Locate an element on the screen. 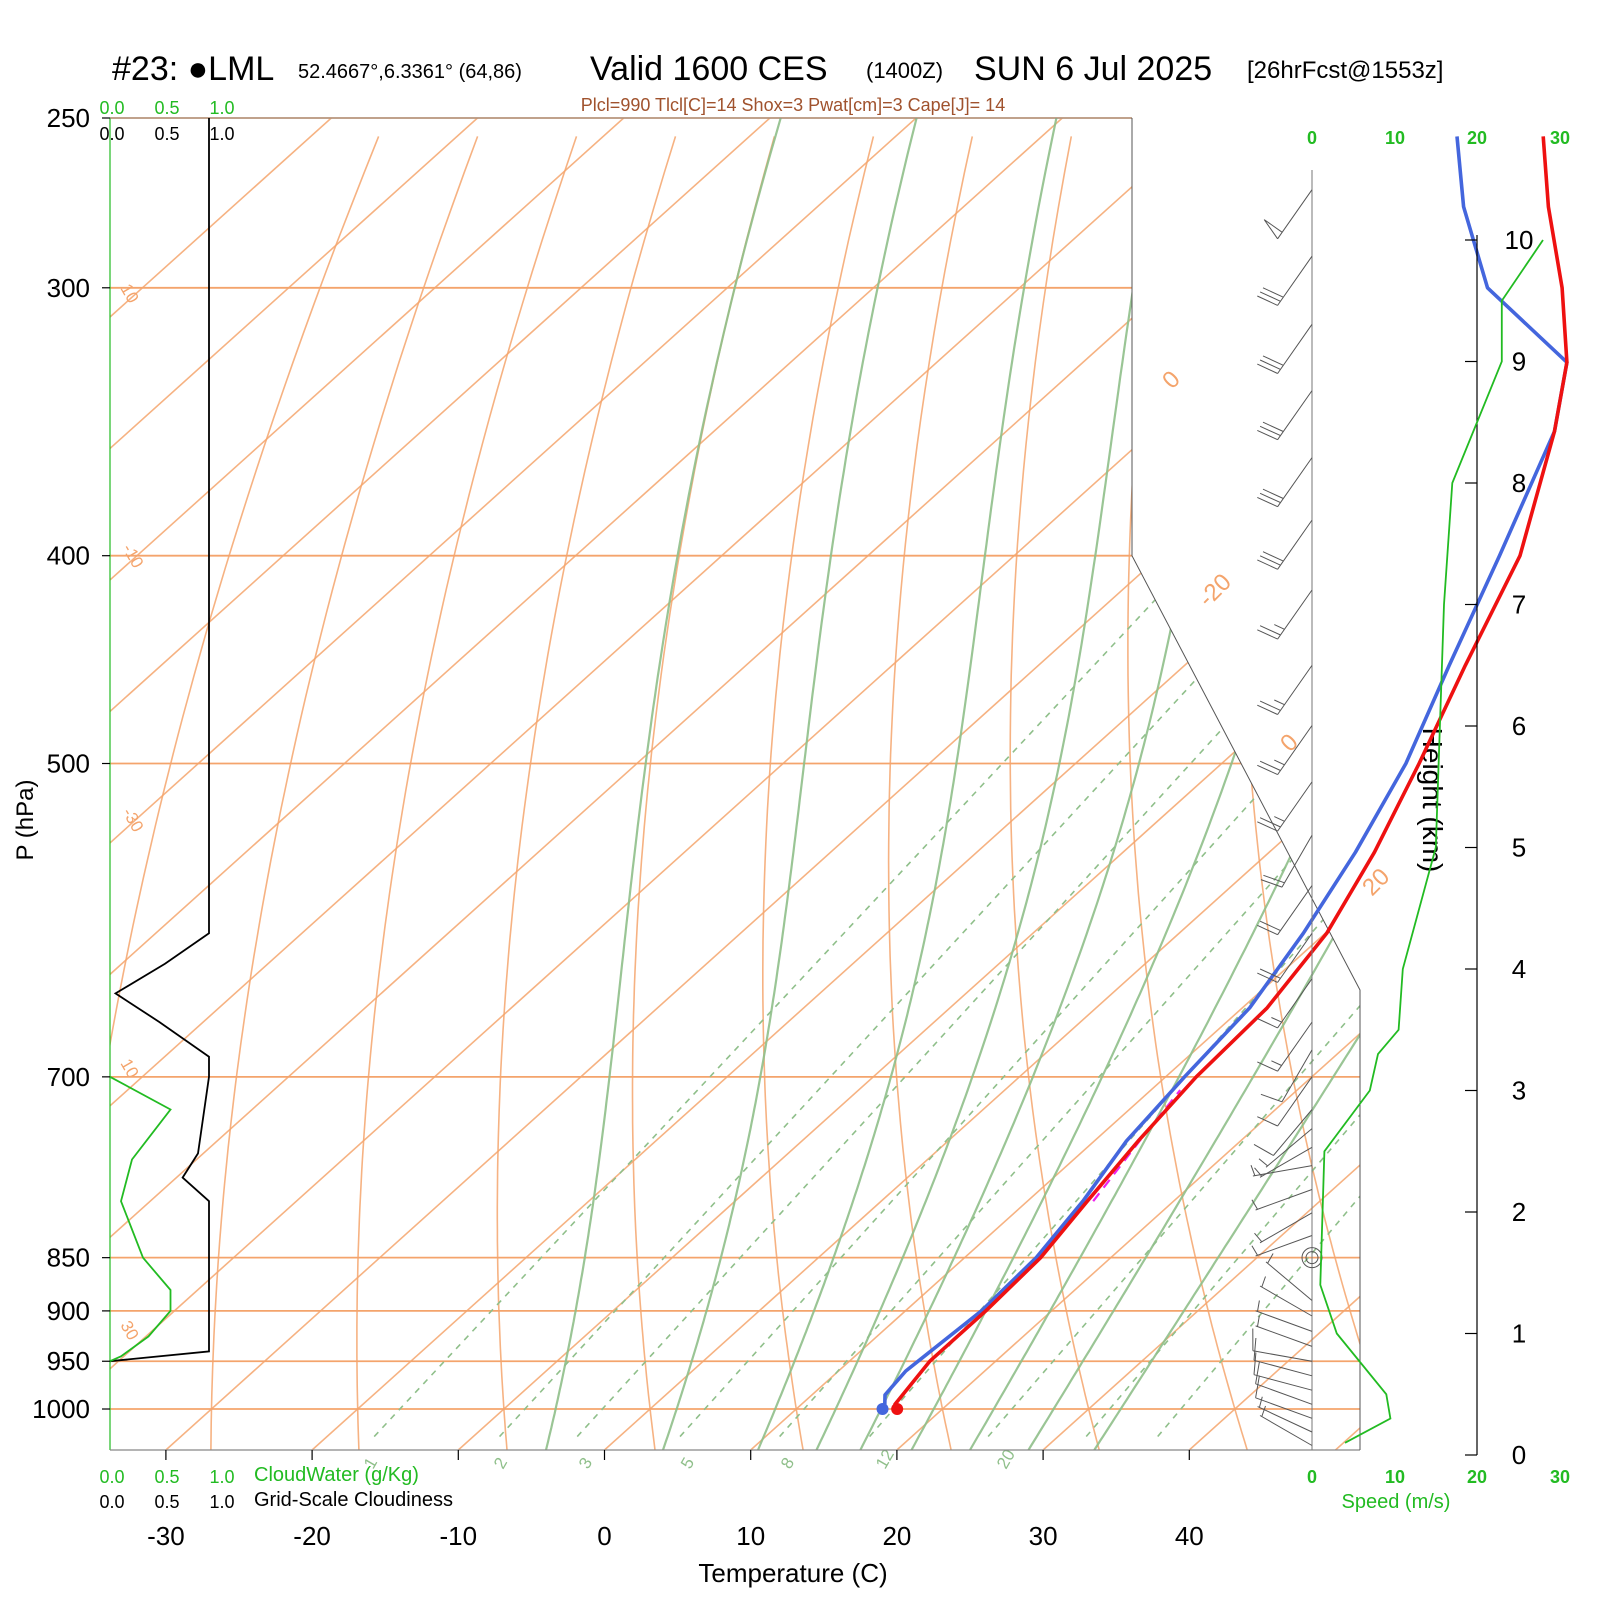 Image resolution: width=1600 pixels, height=1600 pixels. y-tick-label: 300 is located at coordinates (68, 288).